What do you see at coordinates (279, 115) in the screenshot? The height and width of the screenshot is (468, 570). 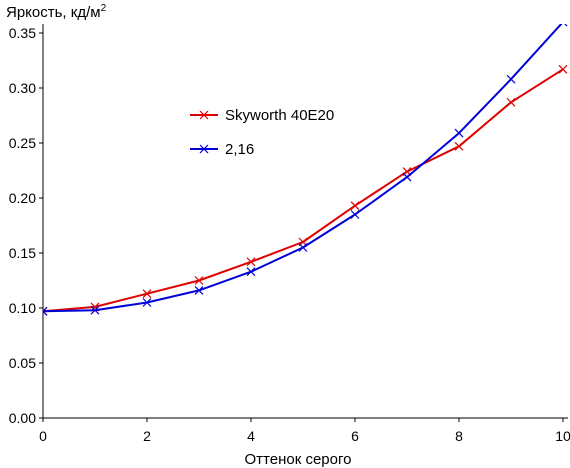 I see `legend-label: Skyworth 40E20` at bounding box center [279, 115].